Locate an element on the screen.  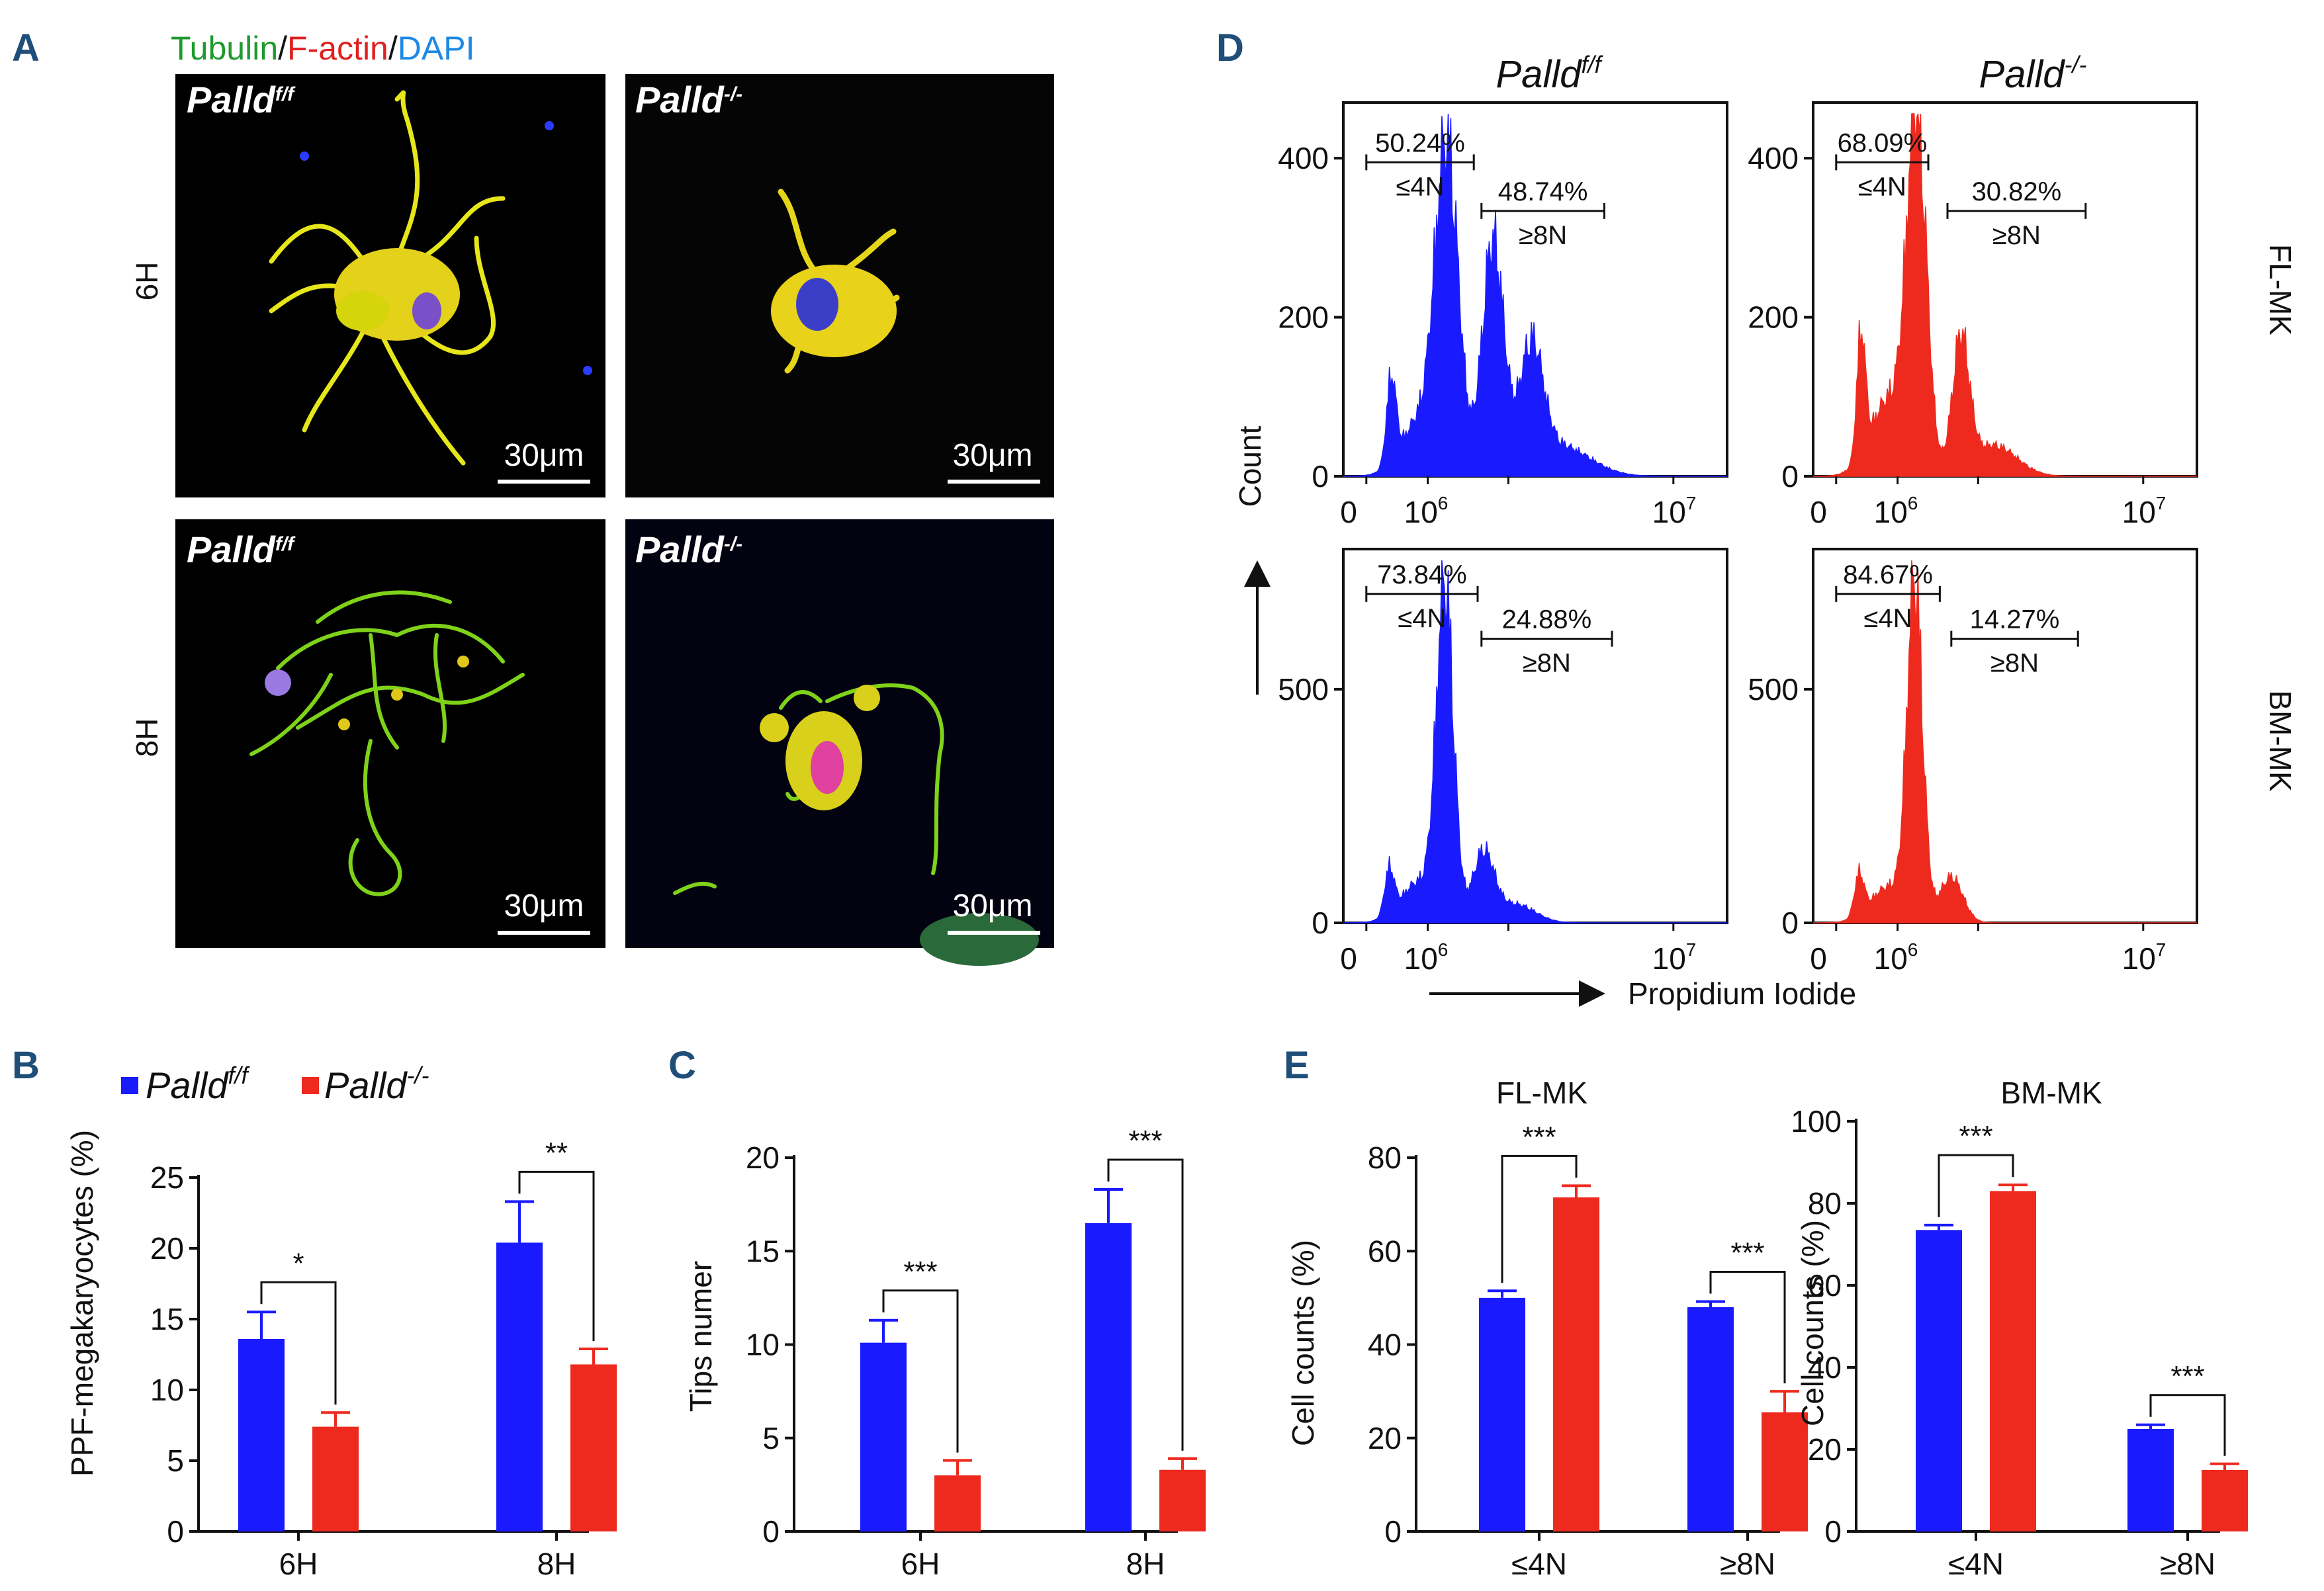
panel-label-b: B is located at coordinates (26, 1065).